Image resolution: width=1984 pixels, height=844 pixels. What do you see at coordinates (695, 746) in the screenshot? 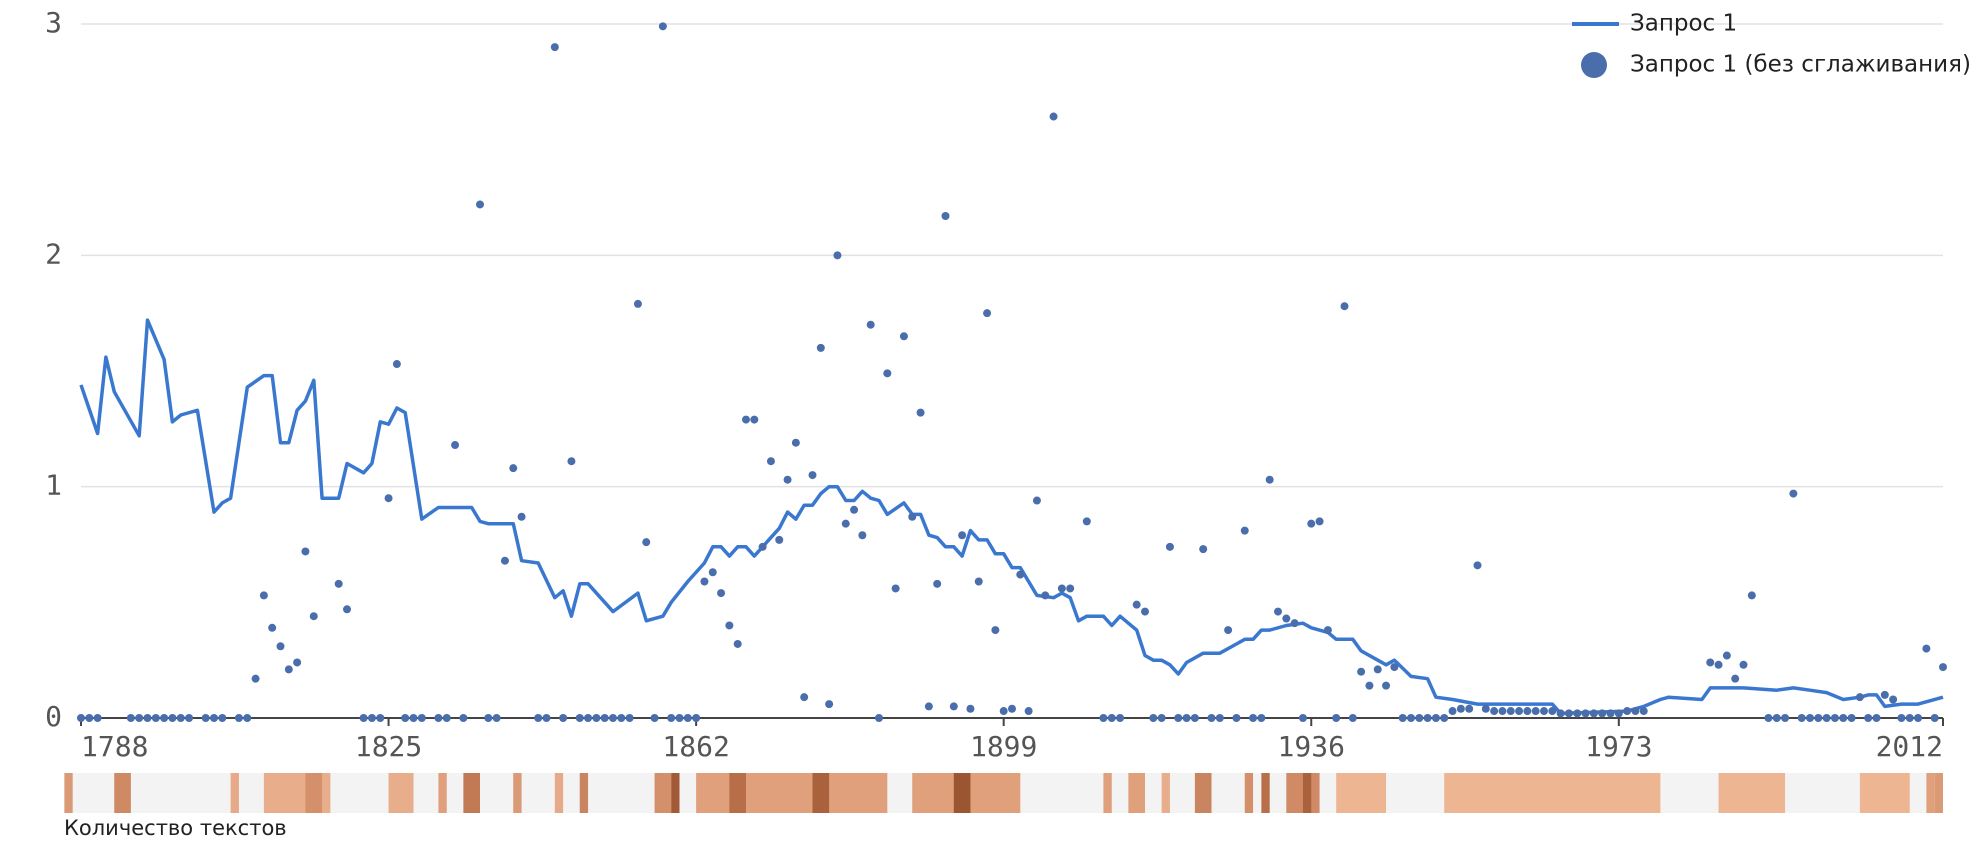
I see `x-tick-label: 1862` at bounding box center [695, 746].